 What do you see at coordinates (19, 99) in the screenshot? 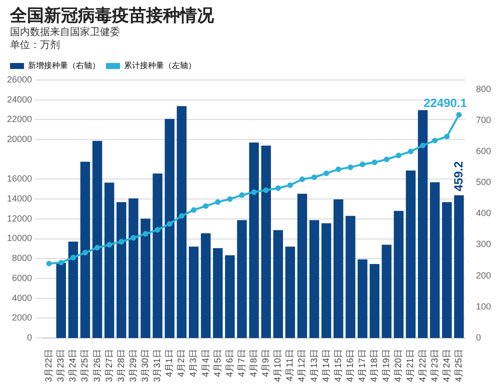
I see `y-tick-label: 24000` at bounding box center [19, 99].